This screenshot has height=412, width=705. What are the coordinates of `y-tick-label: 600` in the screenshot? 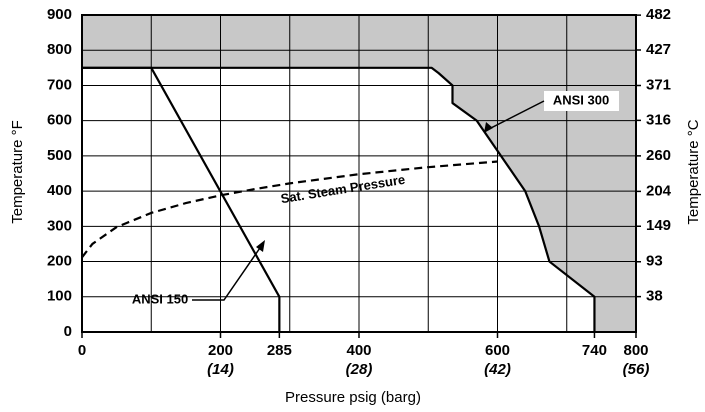 It's located at (59, 120).